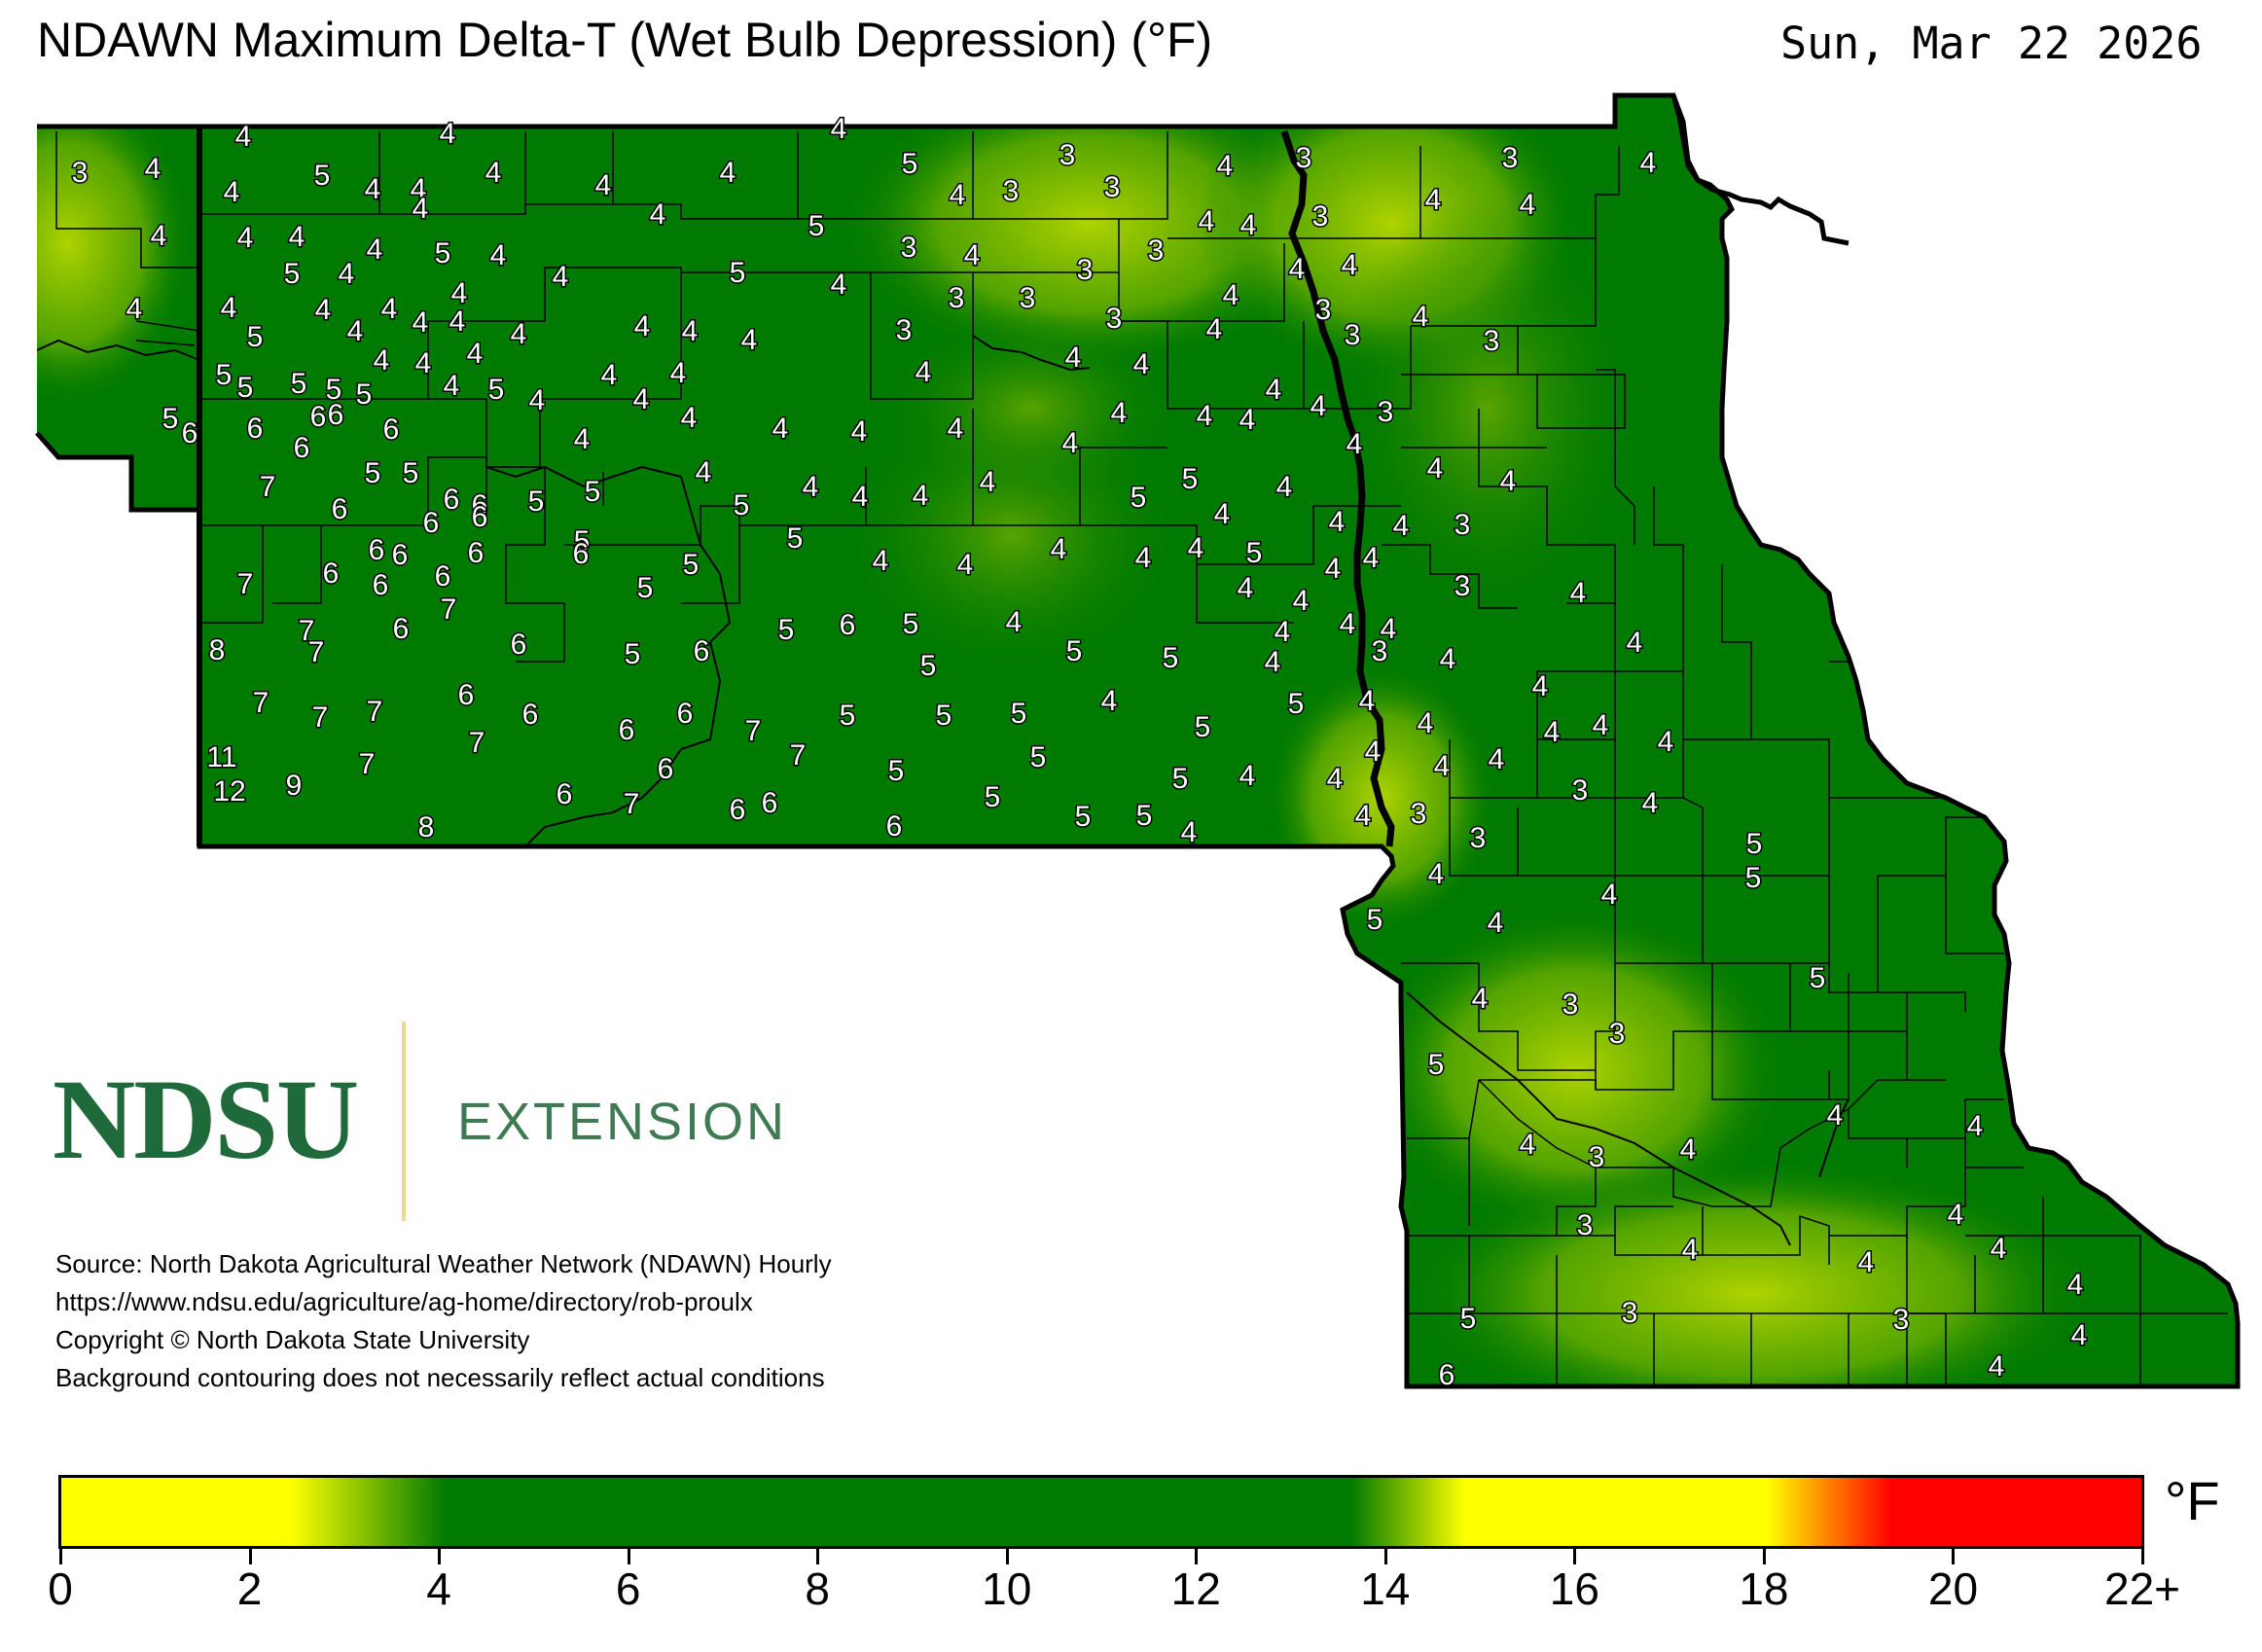 This screenshot has height=1652, width=2262. Describe the element at coordinates (438, 1588) in the screenshot. I see `legend-tick-label: 4` at that location.